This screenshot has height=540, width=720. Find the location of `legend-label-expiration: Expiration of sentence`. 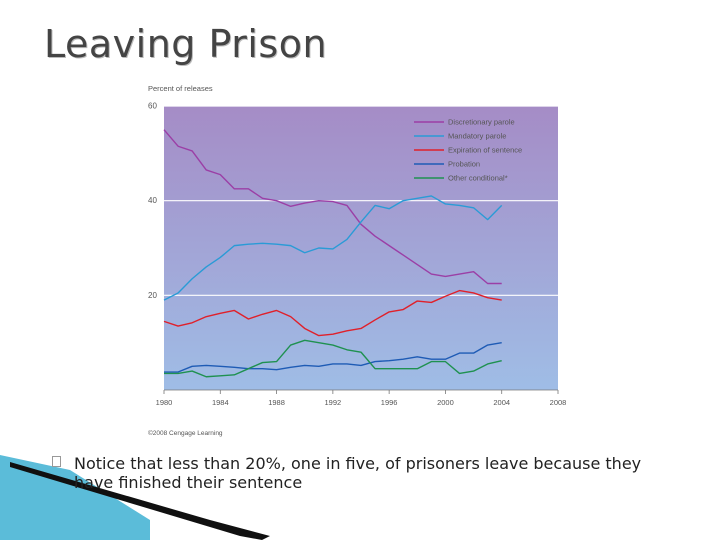

legend-label-expiration: Expiration of sentence is located at coordinates (485, 150).